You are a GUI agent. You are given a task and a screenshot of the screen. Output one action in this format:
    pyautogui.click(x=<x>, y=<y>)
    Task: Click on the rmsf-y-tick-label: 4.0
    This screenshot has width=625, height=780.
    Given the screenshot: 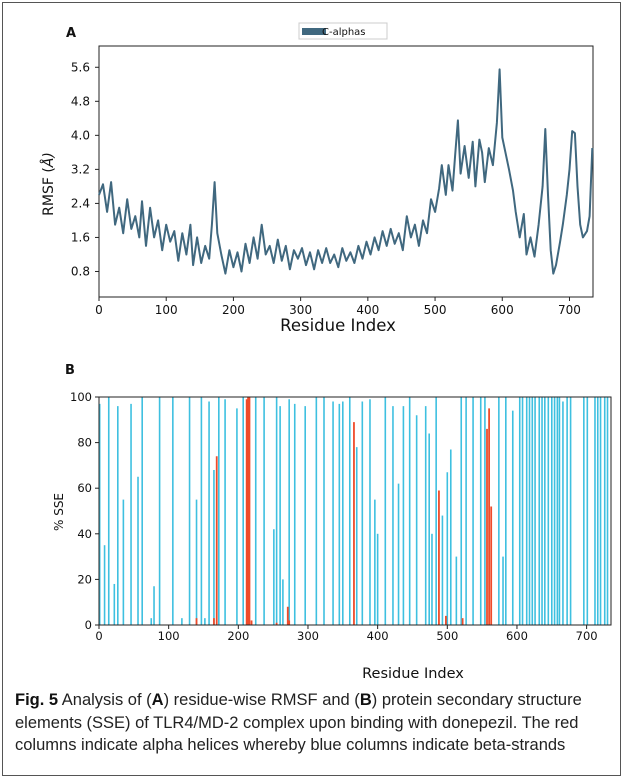 What is the action you would take?
    pyautogui.click(x=80, y=135)
    